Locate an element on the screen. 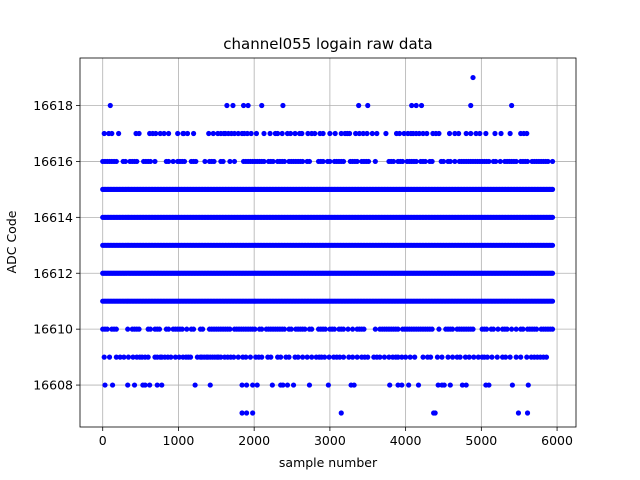  x-axis: 0 1000 2000 3000 4000 5000 6000 is located at coordinates (336, 437).